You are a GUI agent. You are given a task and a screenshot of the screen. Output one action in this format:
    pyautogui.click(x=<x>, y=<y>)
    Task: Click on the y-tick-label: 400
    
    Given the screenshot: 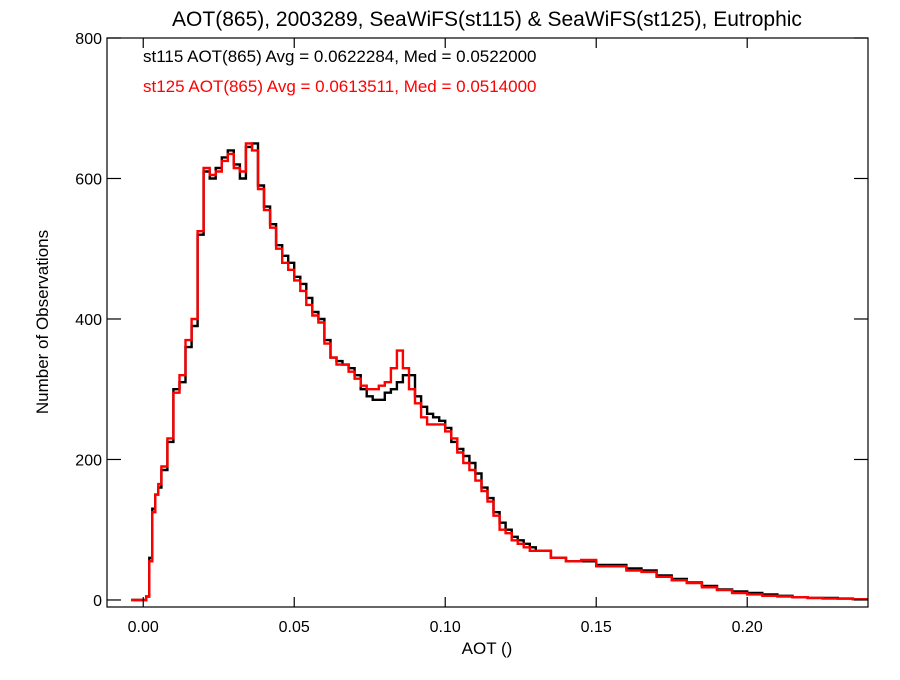 What is the action you would take?
    pyautogui.click(x=88, y=320)
    